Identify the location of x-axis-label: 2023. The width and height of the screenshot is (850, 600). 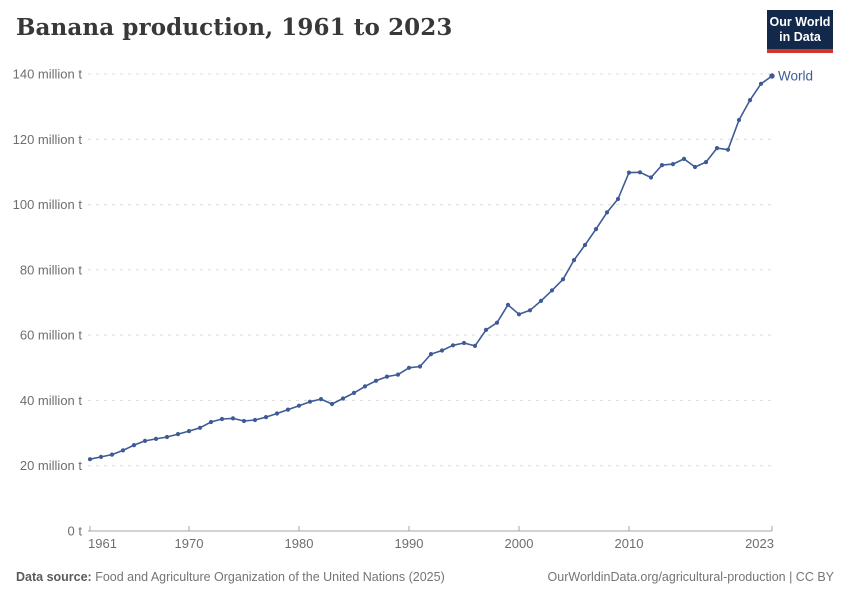
(759, 543).